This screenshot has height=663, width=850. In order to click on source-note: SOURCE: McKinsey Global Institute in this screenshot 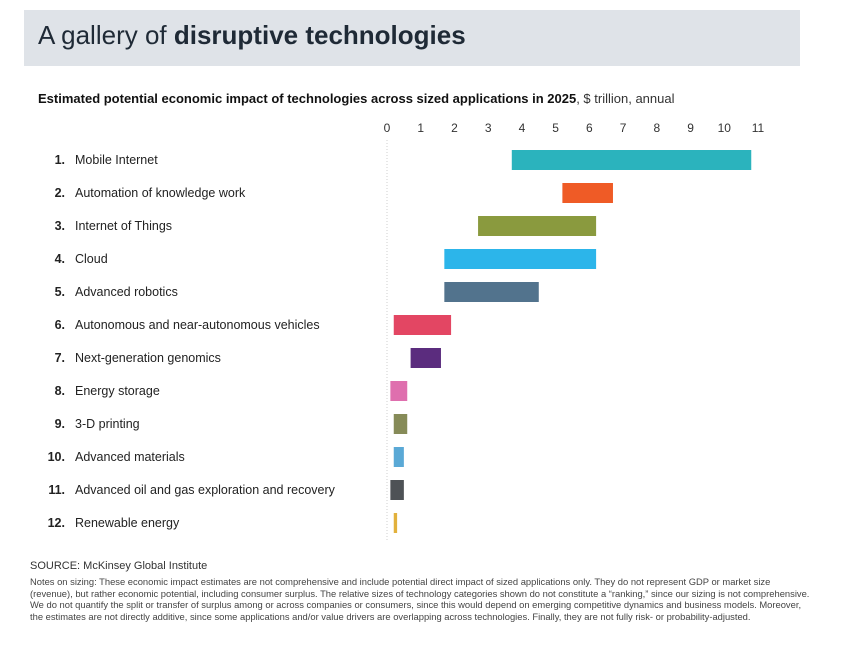, I will do `click(119, 566)`.